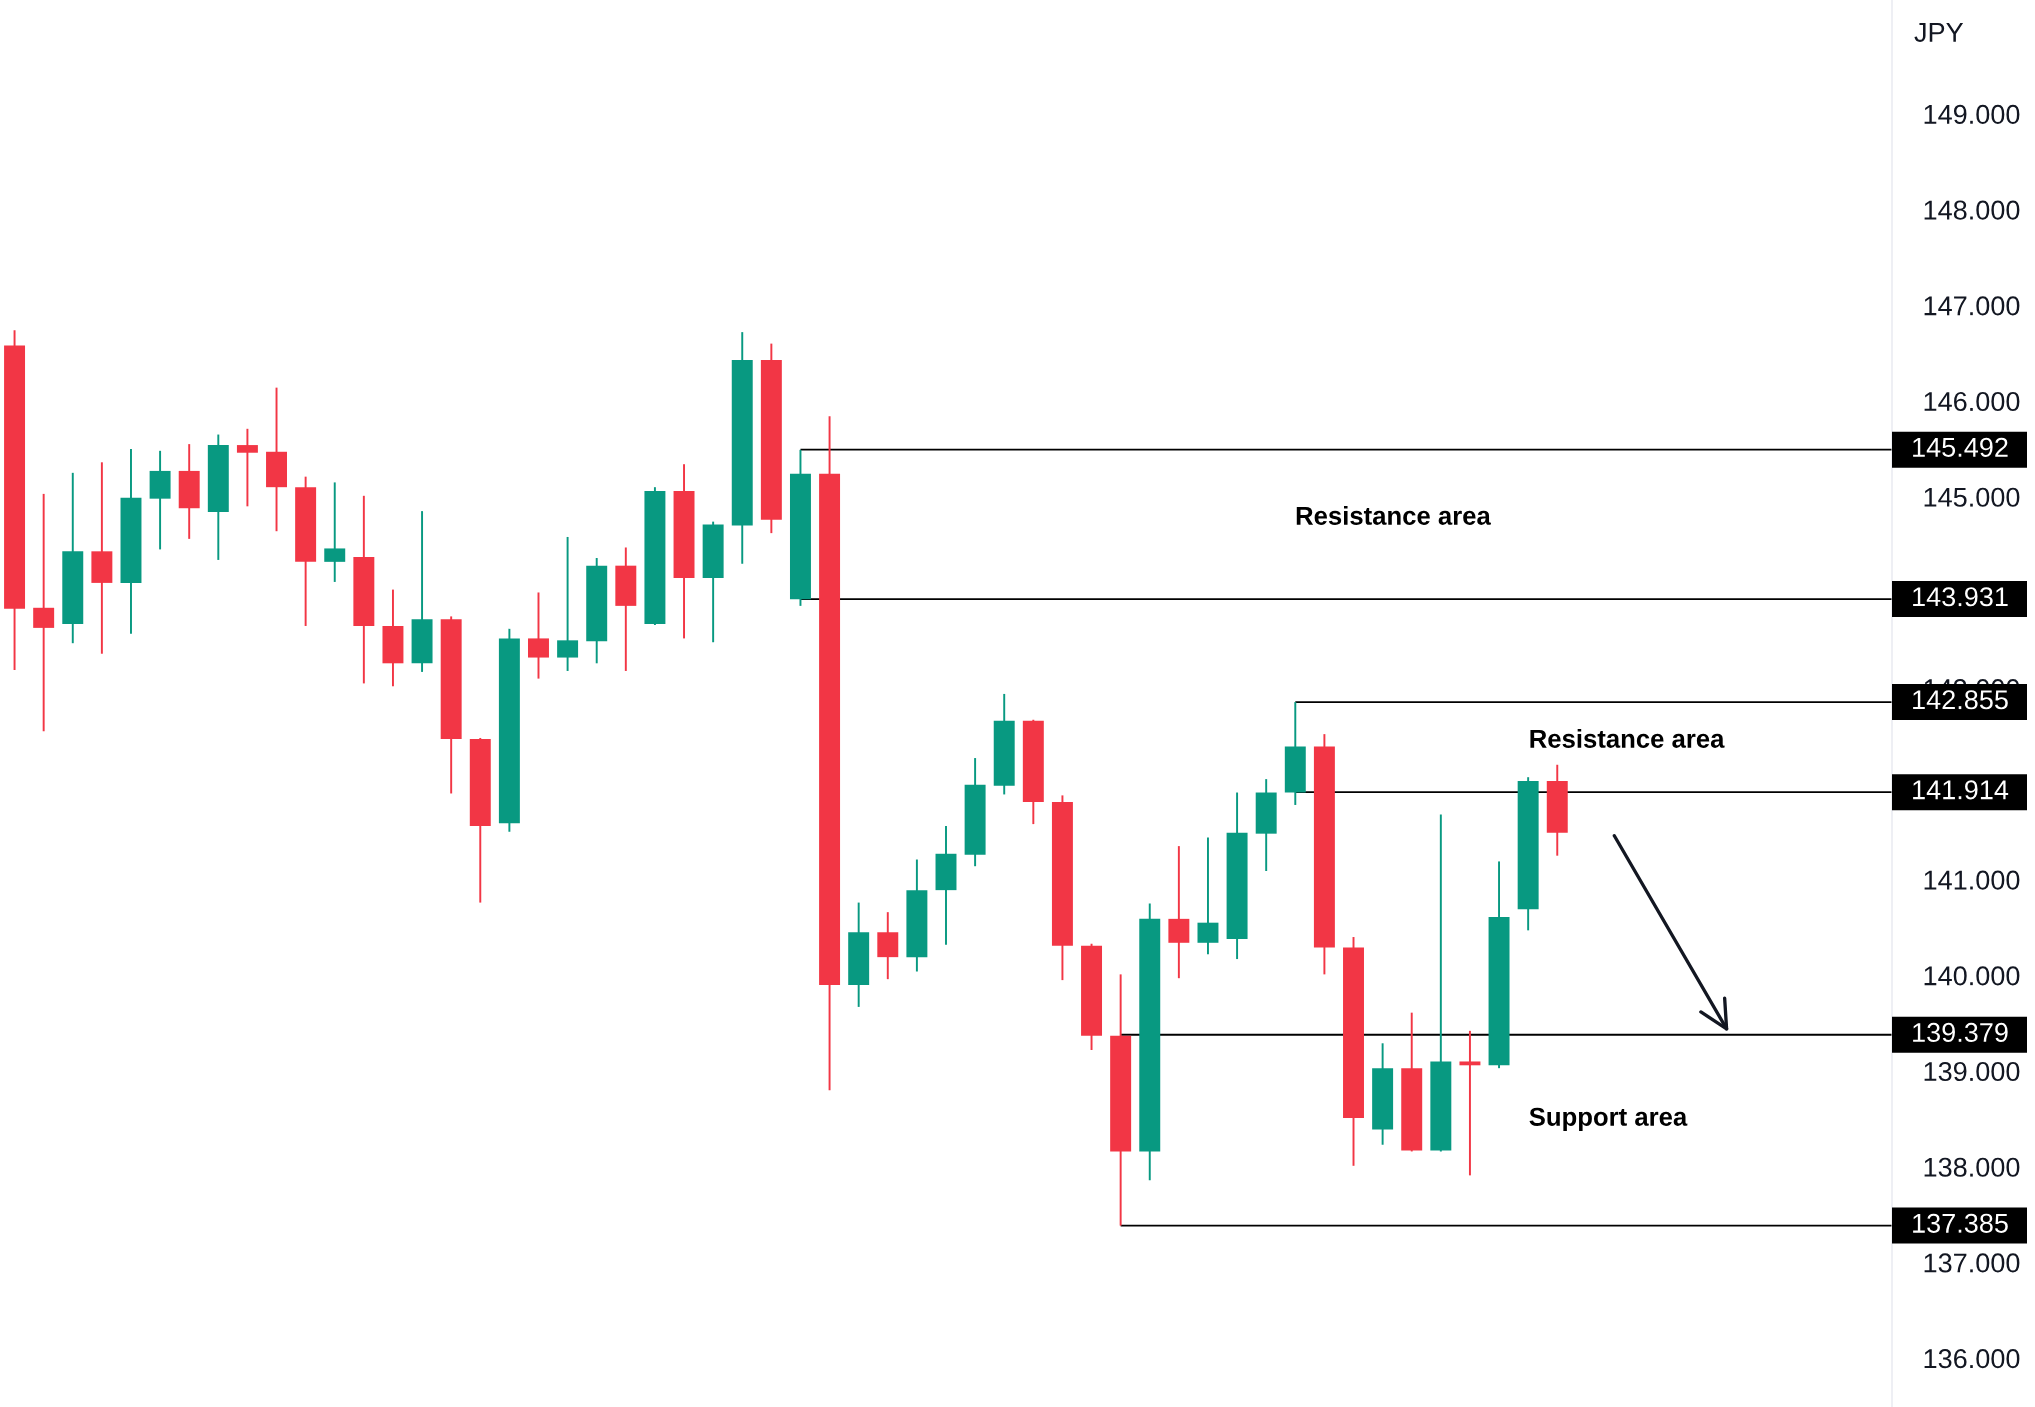  What do you see at coordinates (1972, 114) in the screenshot?
I see `y-tick-label: 149.000` at bounding box center [1972, 114].